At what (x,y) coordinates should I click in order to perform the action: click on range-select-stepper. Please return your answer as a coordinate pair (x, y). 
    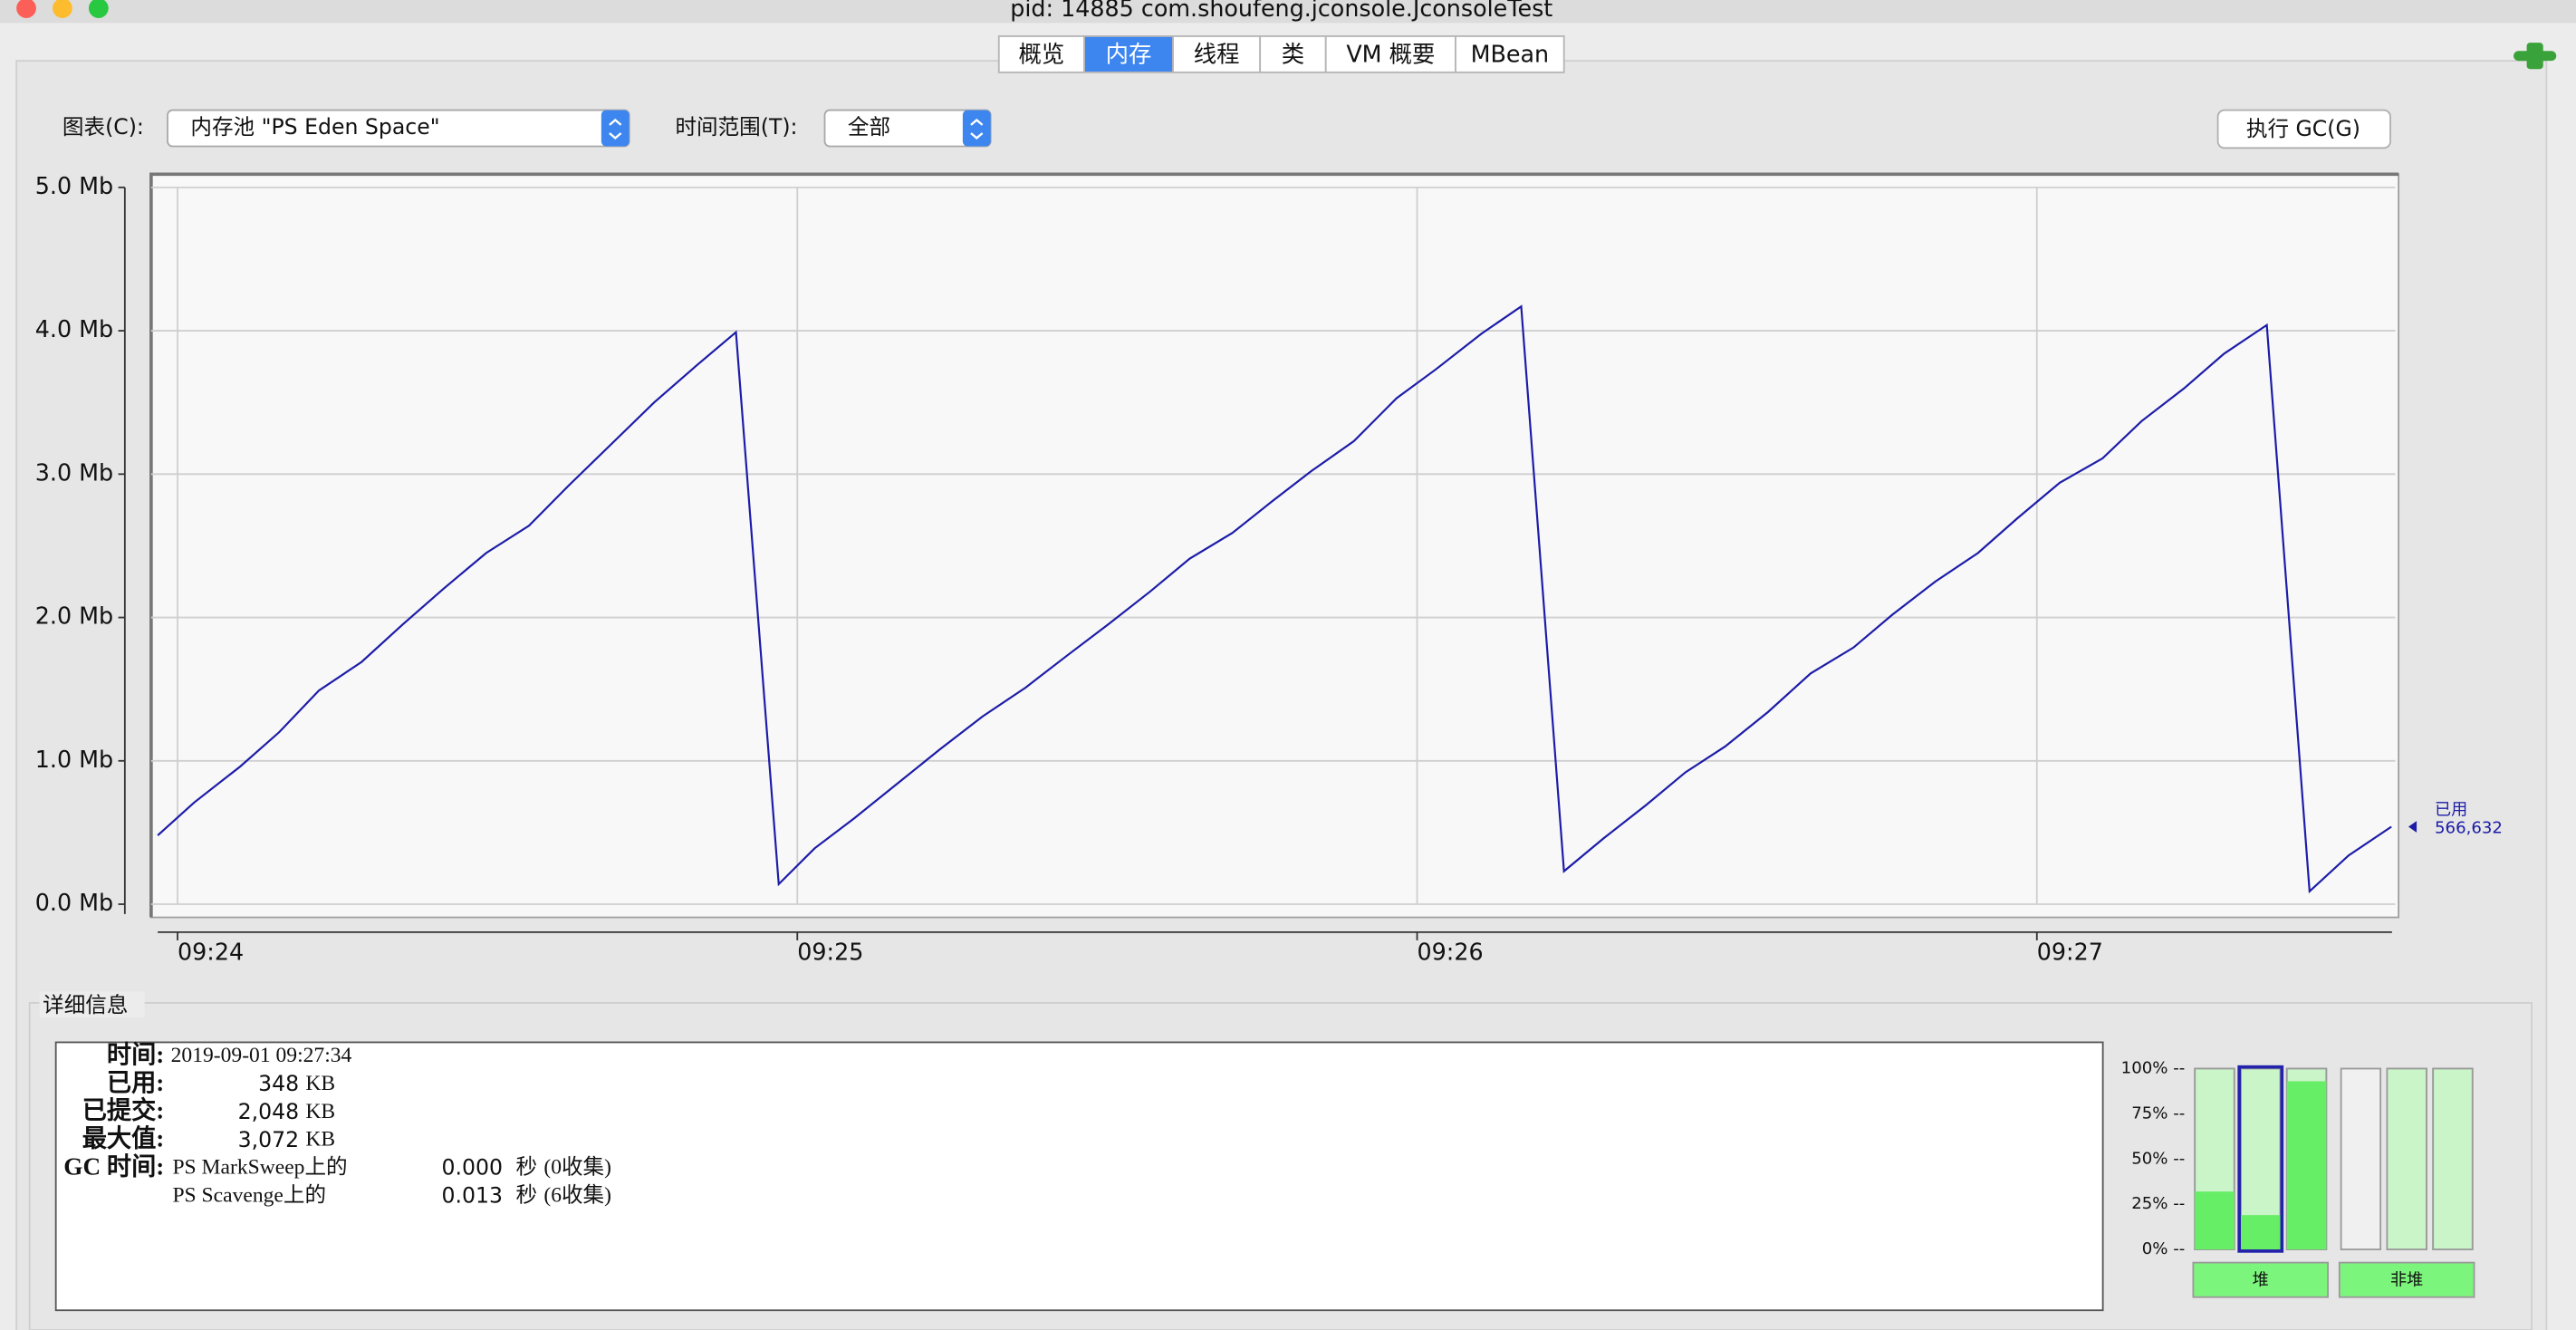
    Looking at the image, I should click on (976, 128).